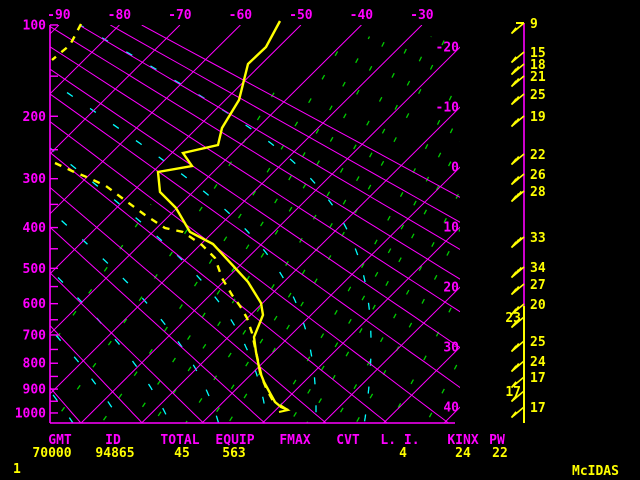 The image size is (640, 480). What do you see at coordinates (362, 15) in the screenshot?
I see `temperature-top-label: -40` at bounding box center [362, 15].